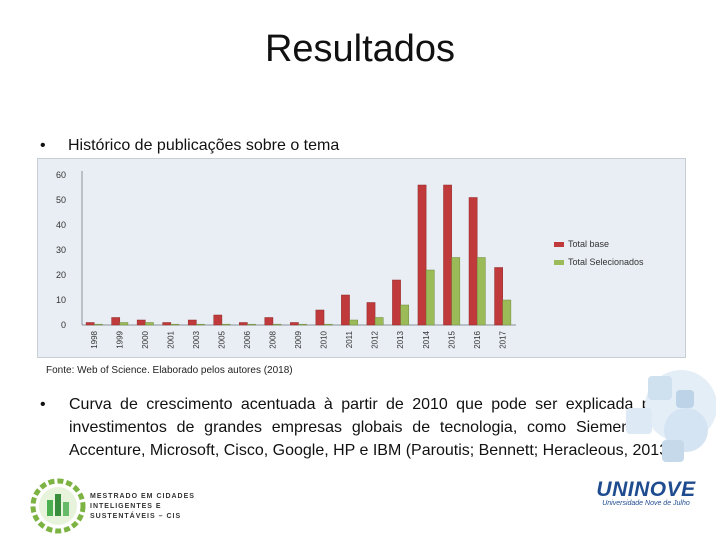 This screenshot has width=720, height=540. Describe the element at coordinates (142, 496) in the screenshot. I see `cis-logo-line: MESTRADO EM CIDADES` at that location.